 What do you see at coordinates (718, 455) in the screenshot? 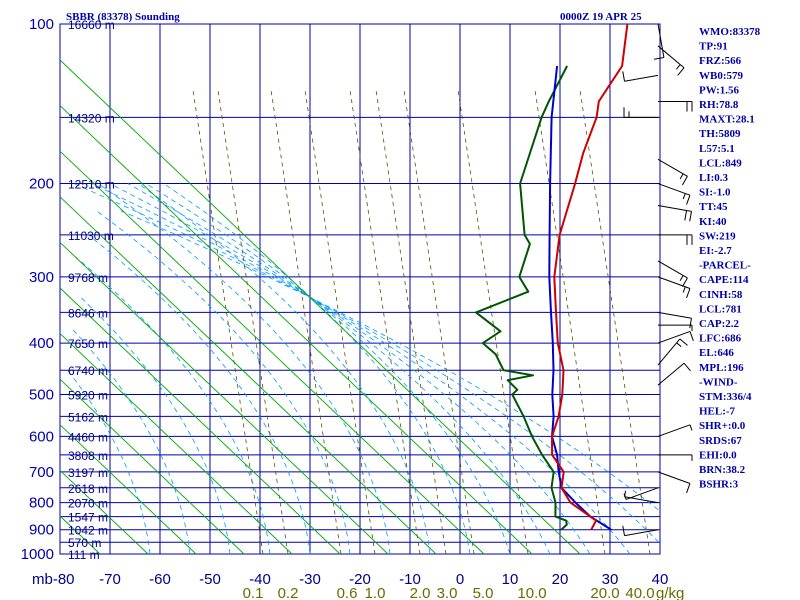
I see `index-entry: EHI:0.0` at bounding box center [718, 455].